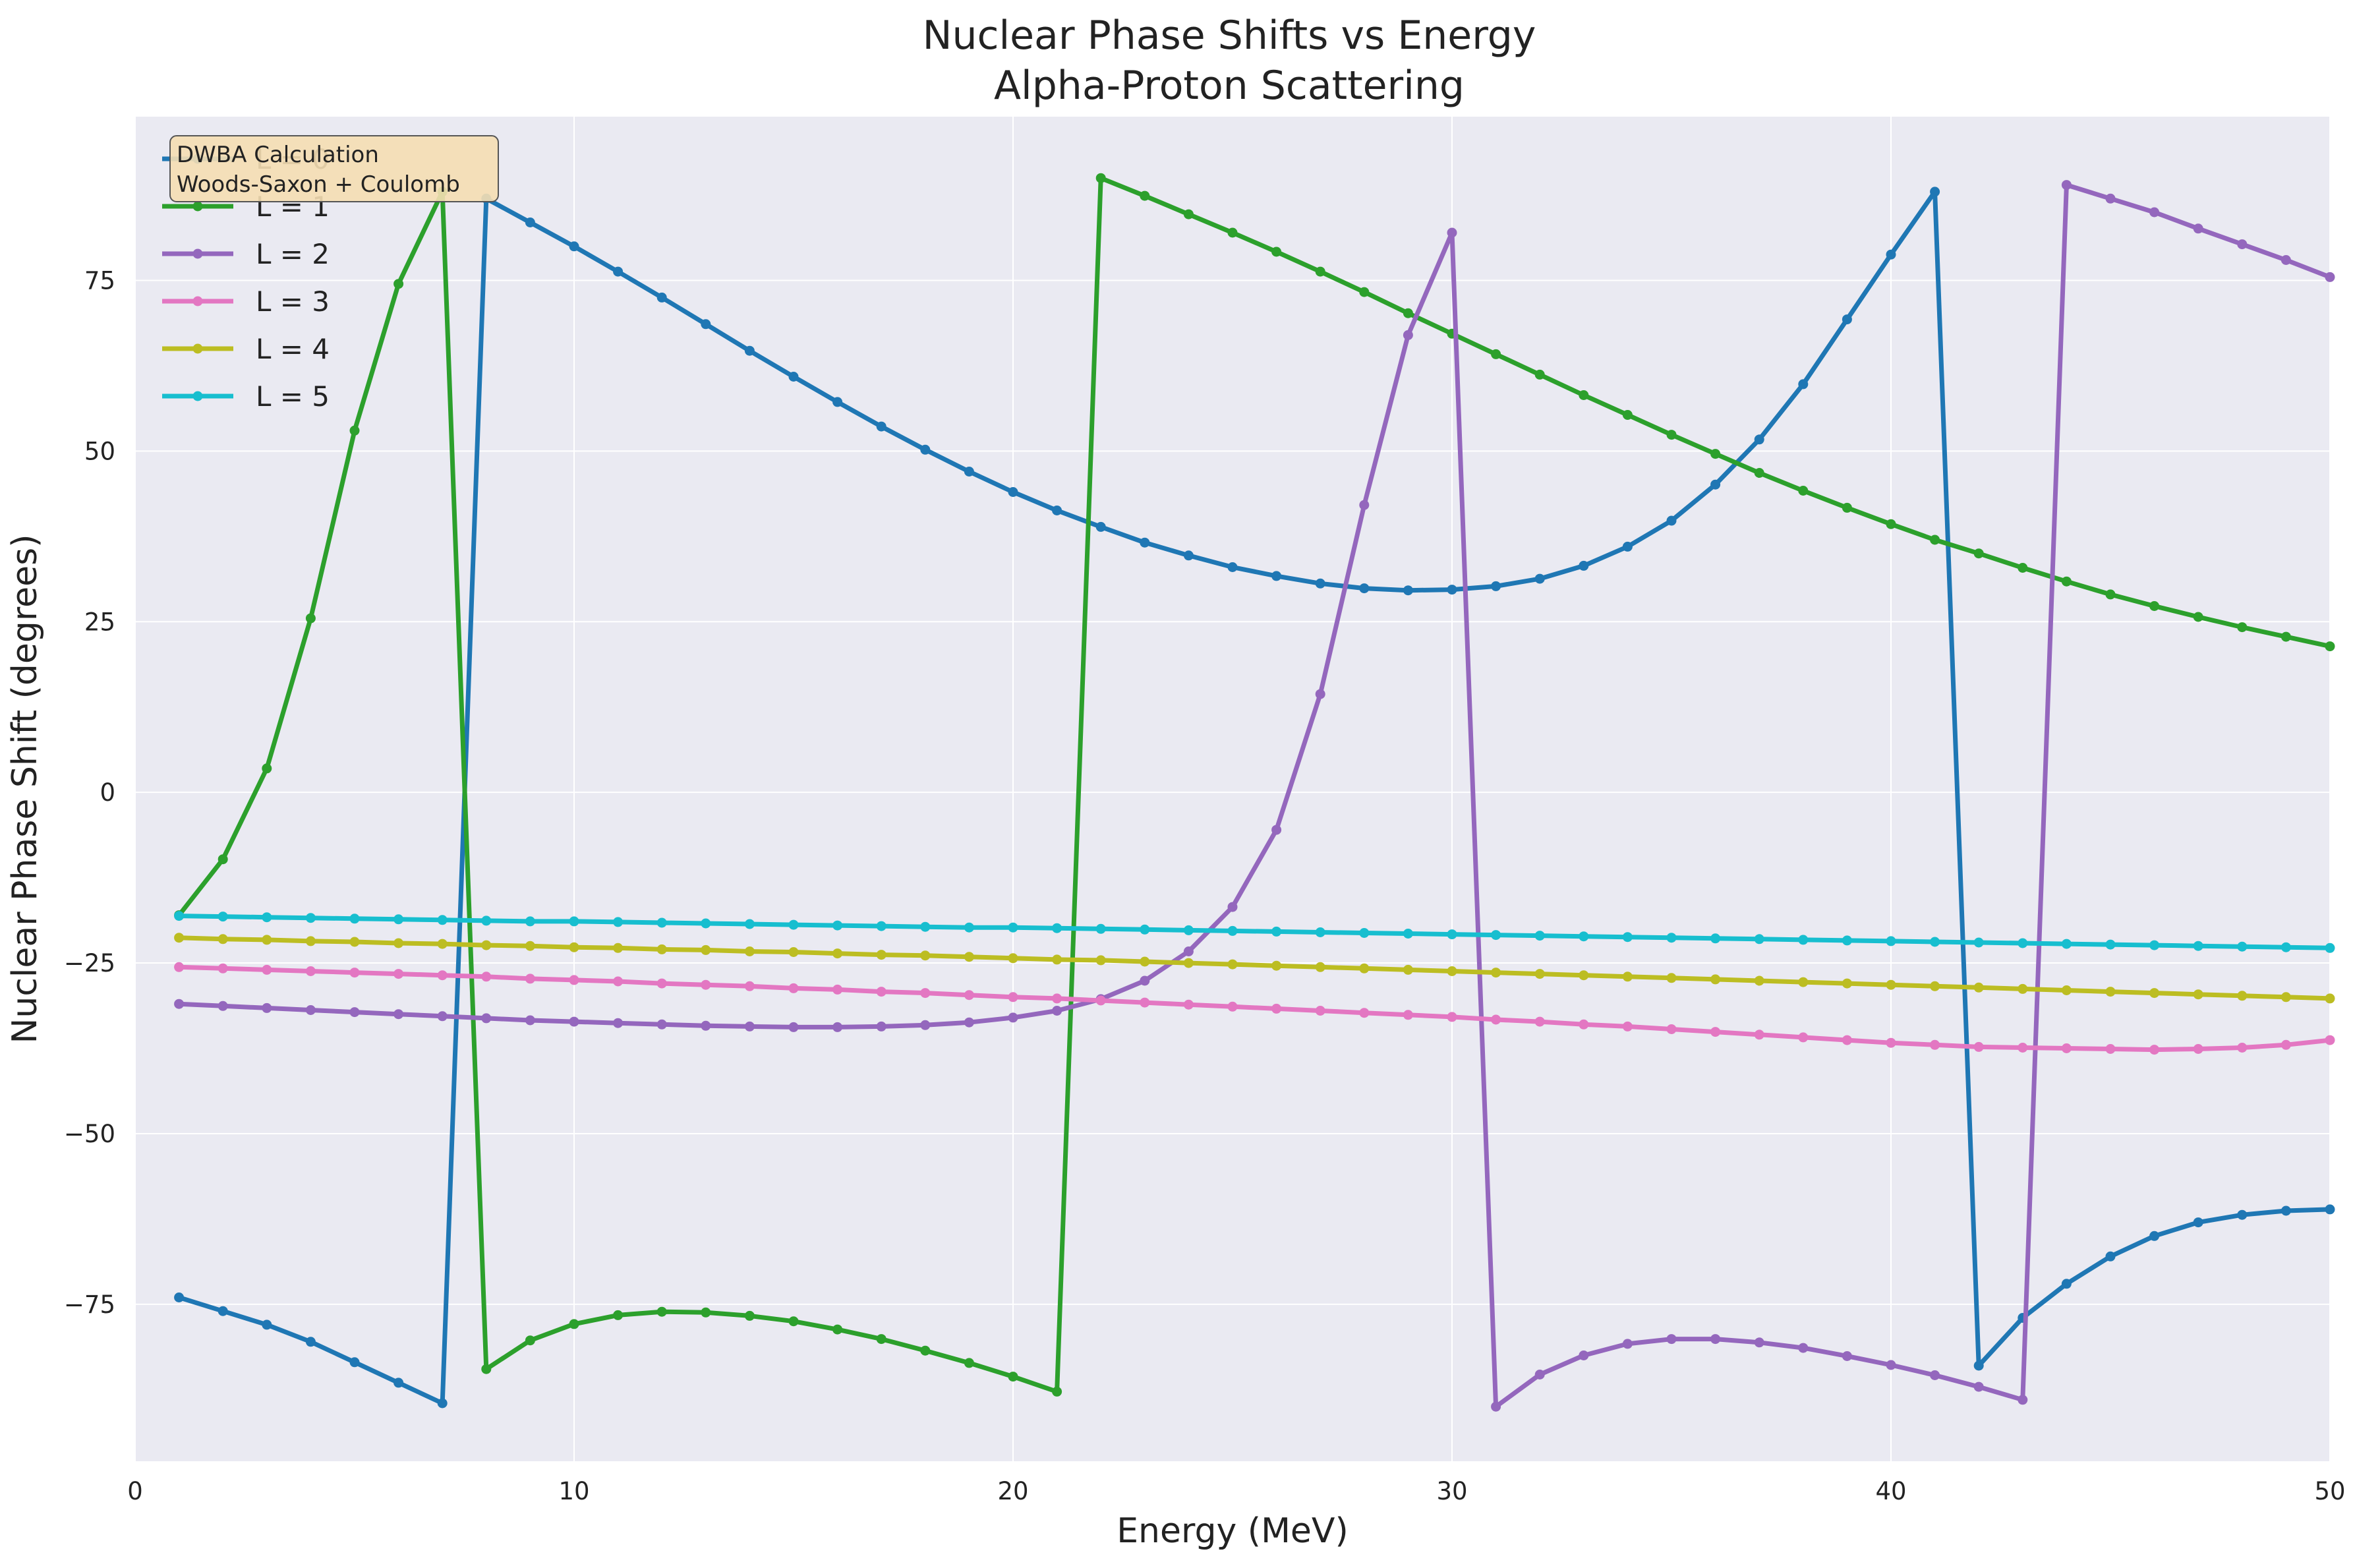 The height and width of the screenshot is (1568, 2353). What do you see at coordinates (1012, 1491) in the screenshot?
I see `x-tick-label: 20` at bounding box center [1012, 1491].